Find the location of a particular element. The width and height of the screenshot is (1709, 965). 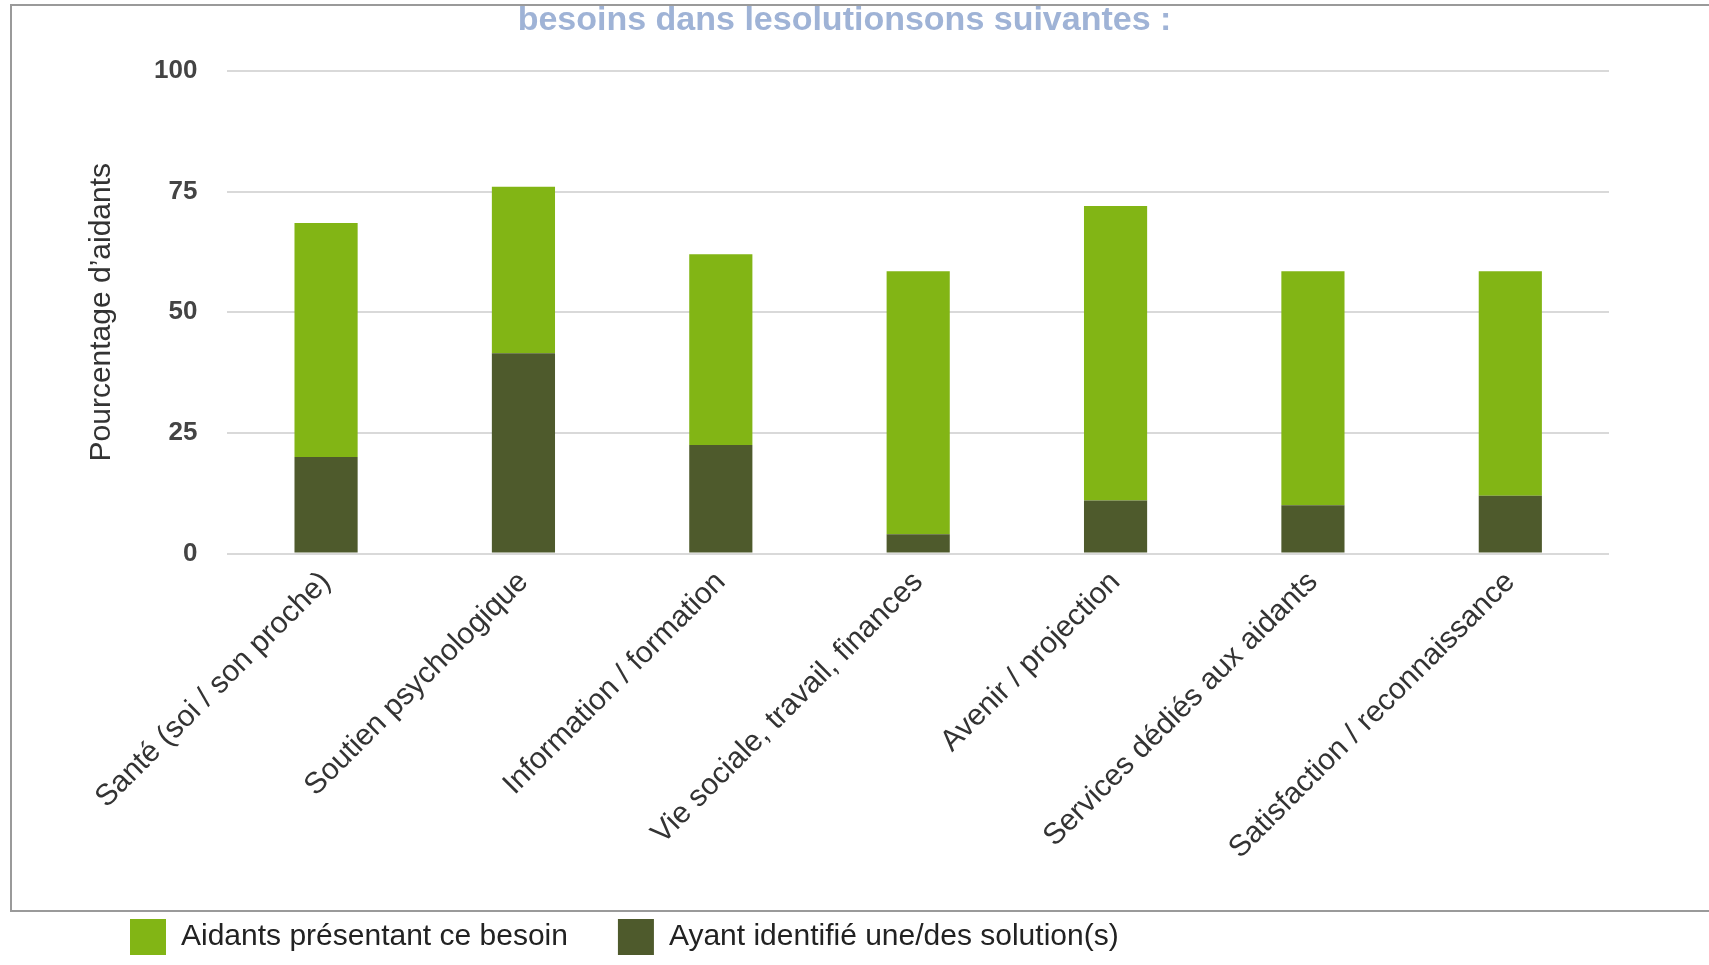

y-tick-label: 0 is located at coordinates (190, 551).